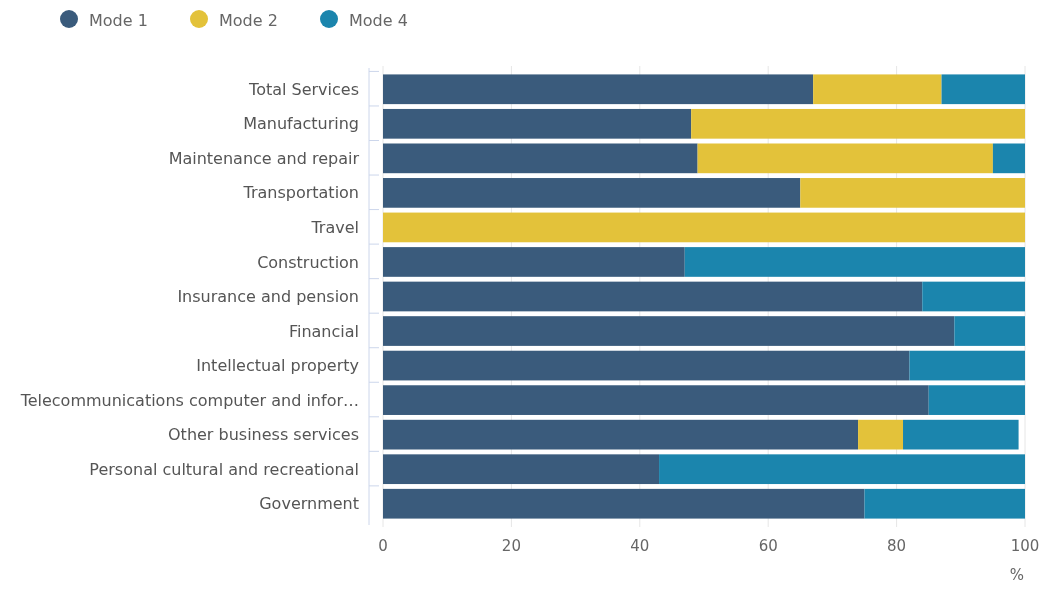 This screenshot has height=589, width=1043. What do you see at coordinates (303, 89) in the screenshot?
I see `y-tick-label: Total Services` at bounding box center [303, 89].